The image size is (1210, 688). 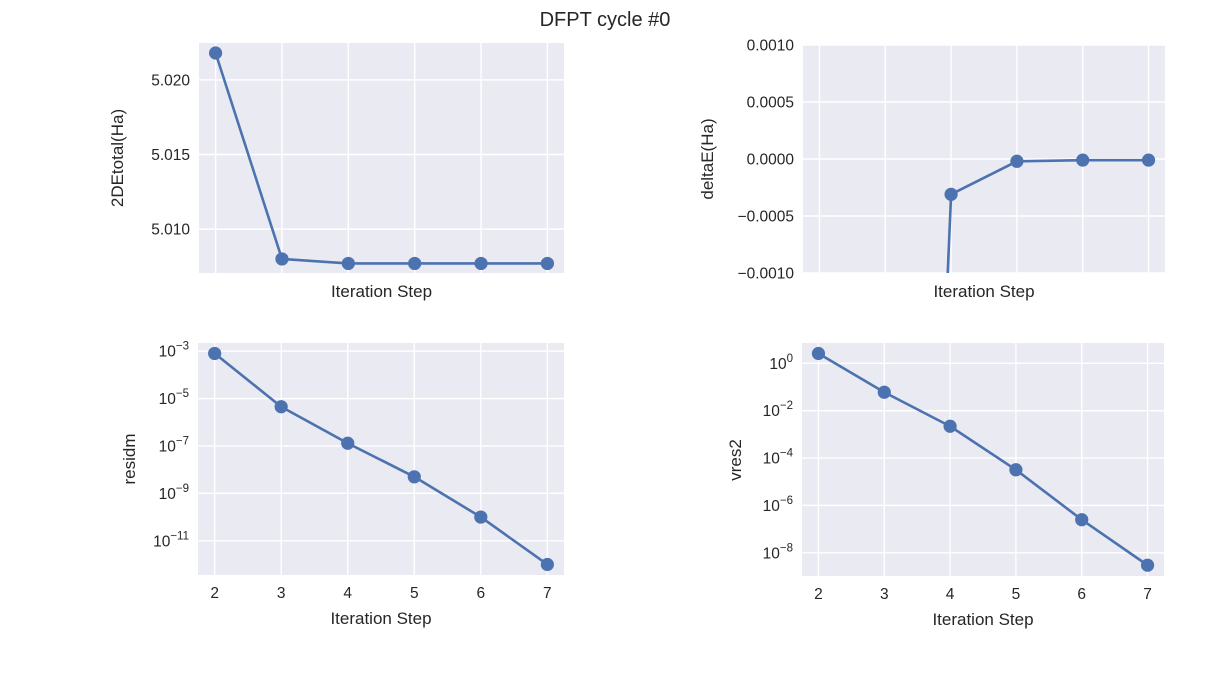 I want to click on xlabel-residm: Iteration Step, so click(x=381, y=618).